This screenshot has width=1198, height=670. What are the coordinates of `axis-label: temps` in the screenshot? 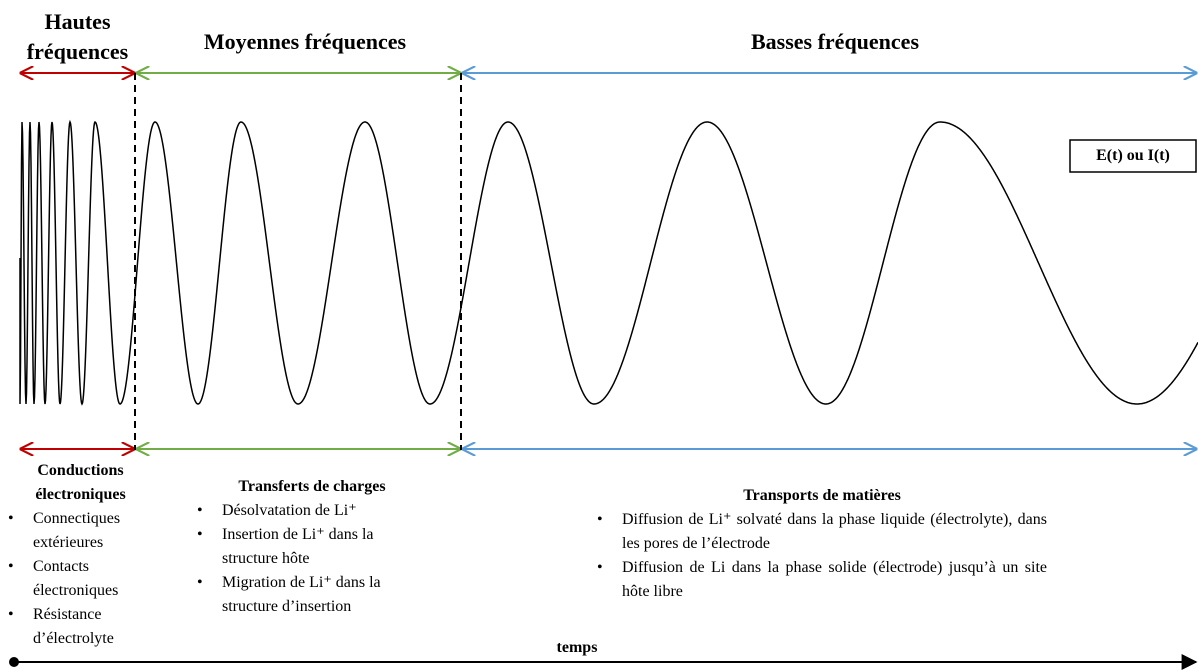 It's located at (577, 647).